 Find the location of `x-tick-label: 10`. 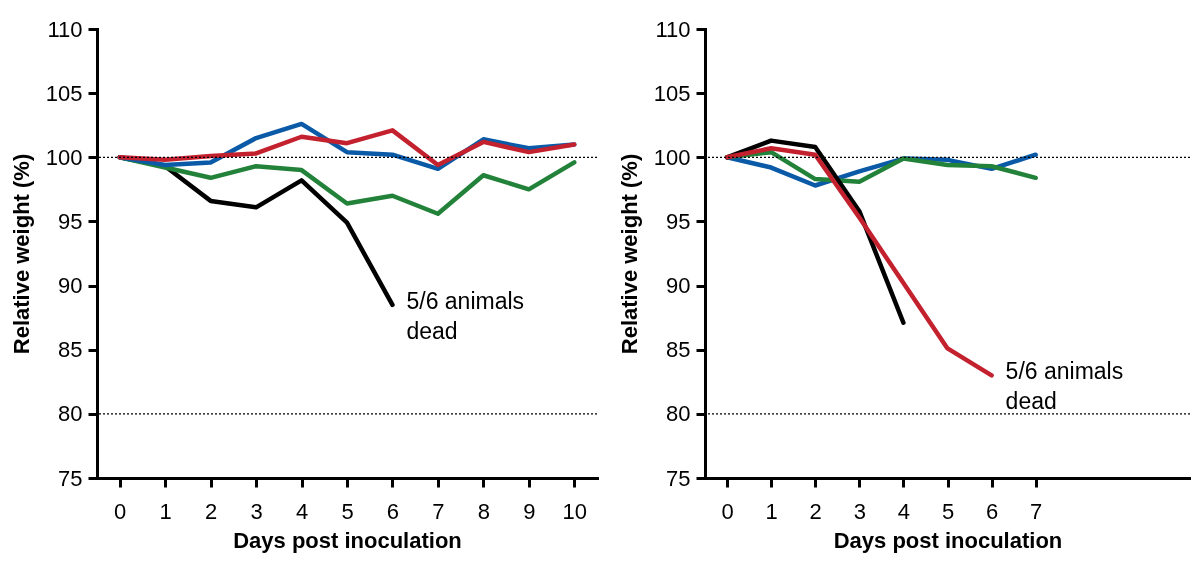

x-tick-label: 10 is located at coordinates (575, 511).